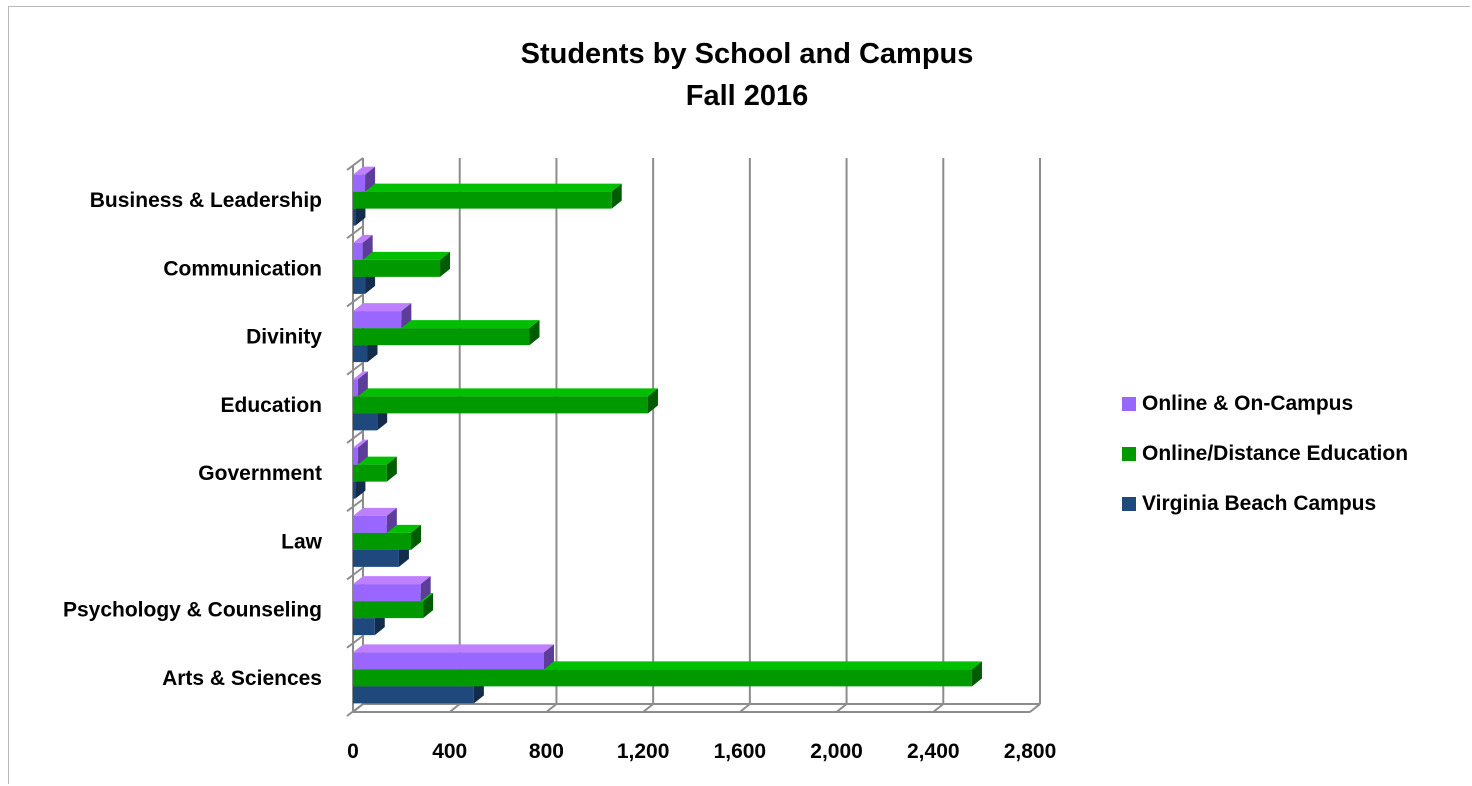 Image resolution: width=1472 pixels, height=786 pixels. I want to click on x-tick-label: 400, so click(449, 751).